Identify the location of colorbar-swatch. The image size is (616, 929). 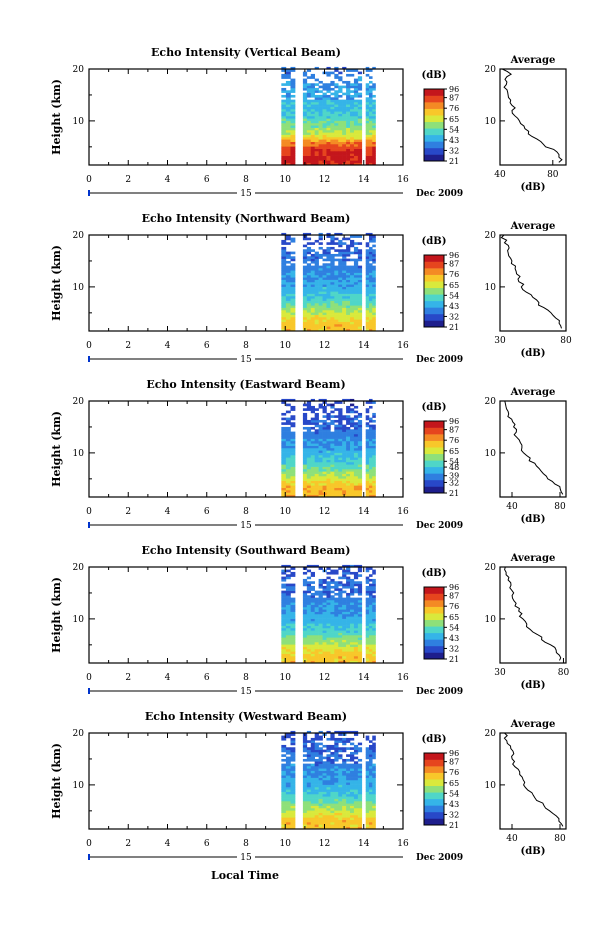
(434, 451).